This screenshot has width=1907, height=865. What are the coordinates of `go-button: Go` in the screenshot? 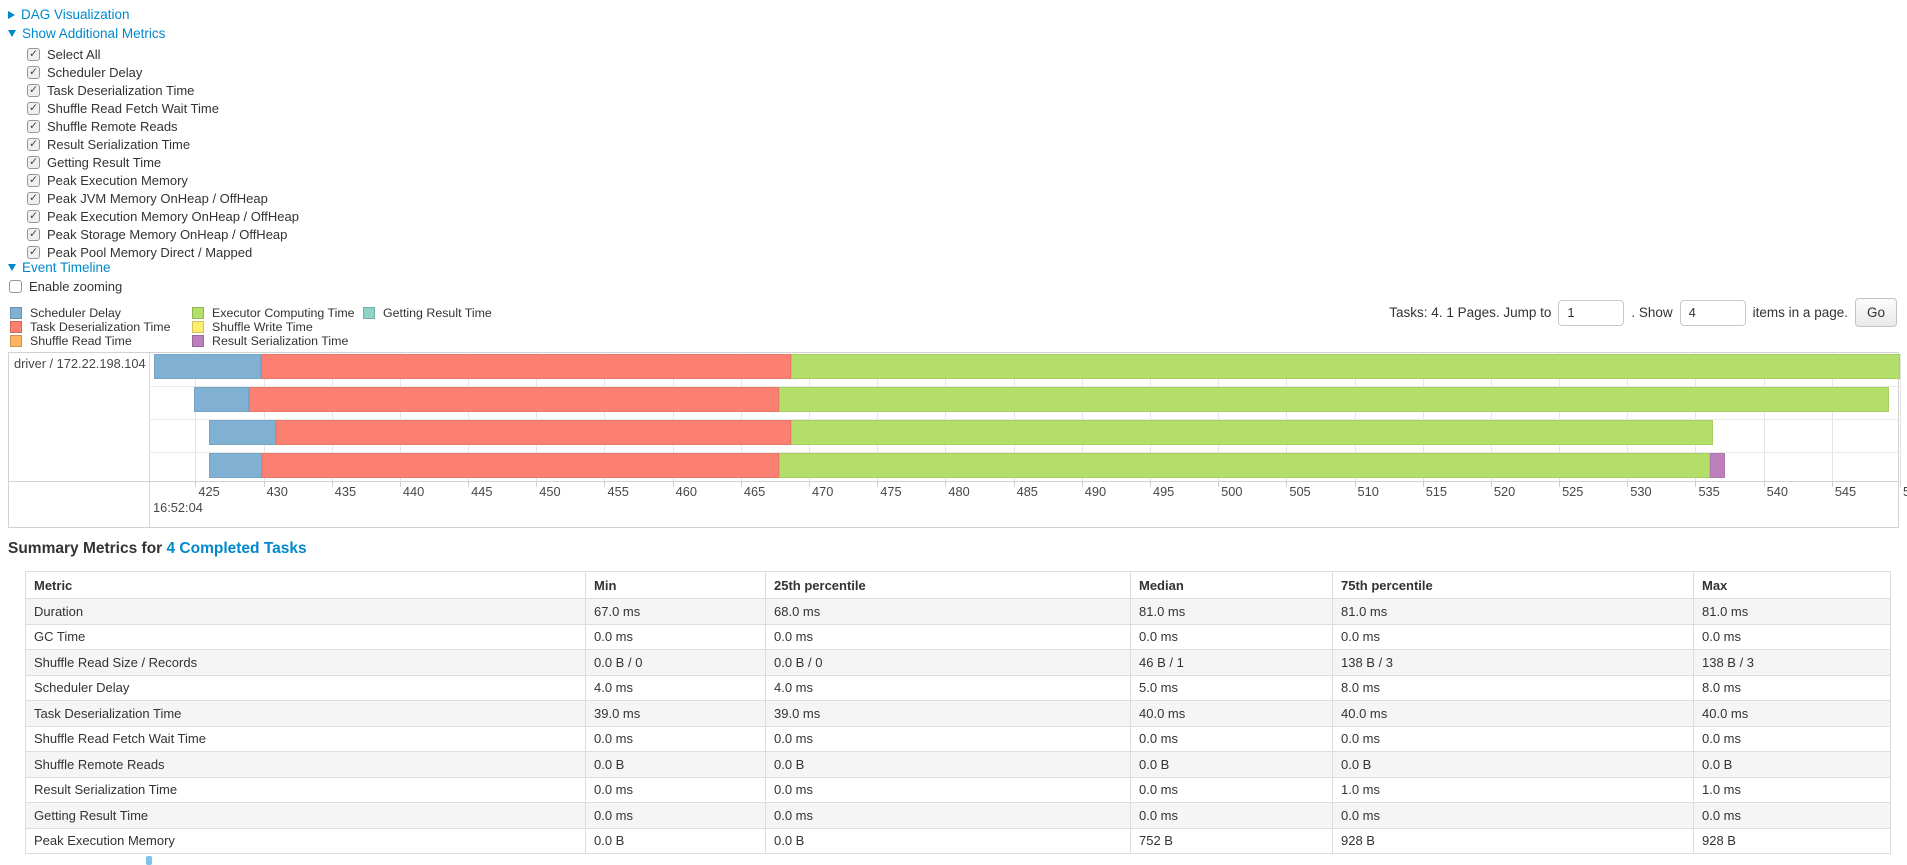 It's located at (1875, 312).